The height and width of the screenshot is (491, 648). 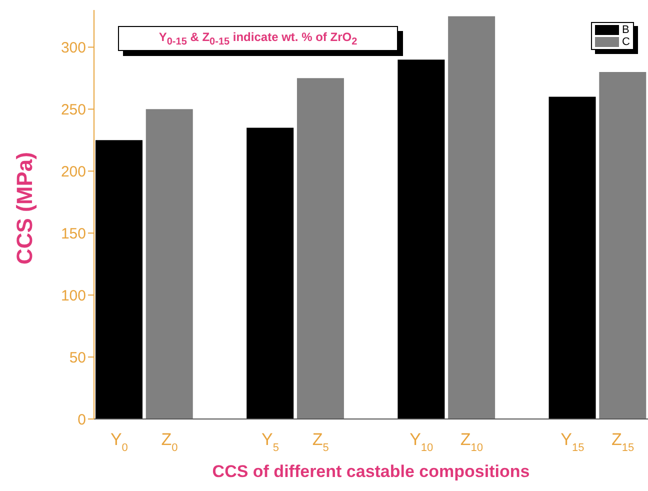 I want to click on y-axis-title: CCS (MPa), so click(x=24, y=208).